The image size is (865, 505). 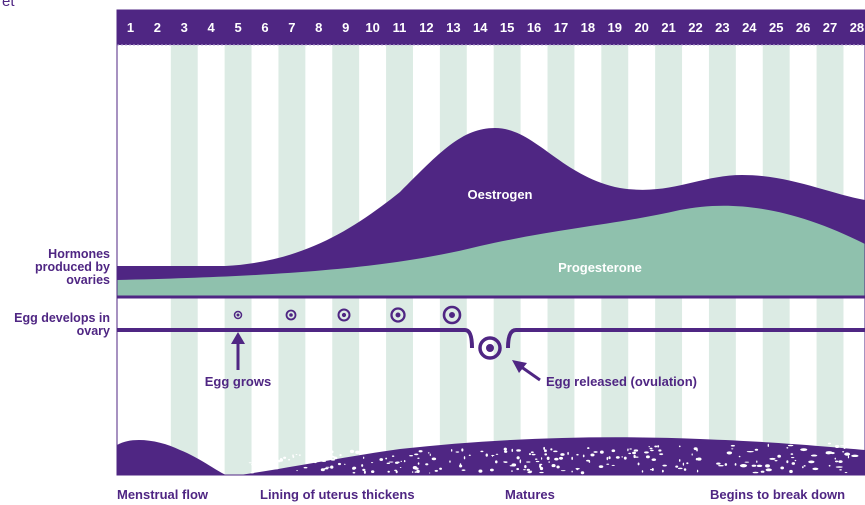 What do you see at coordinates (237, 27) in the screenshot?
I see `day-number: 5` at bounding box center [237, 27].